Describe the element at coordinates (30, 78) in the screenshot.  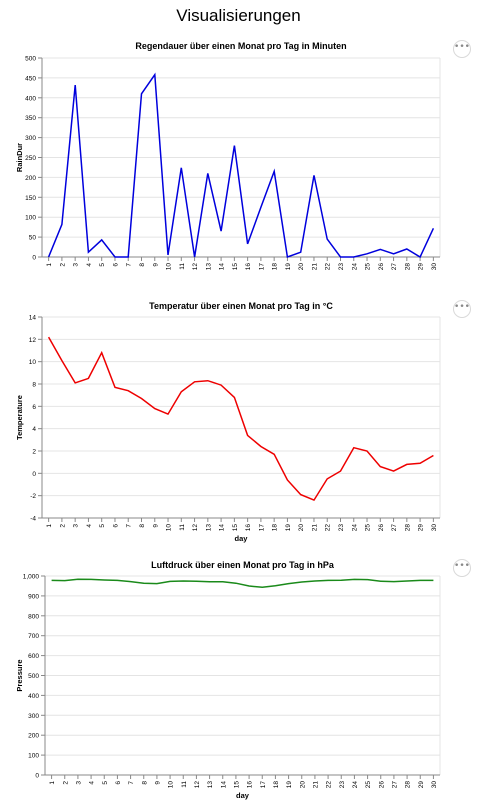
I see `chart-0-y-tick-label: 450` at that location.